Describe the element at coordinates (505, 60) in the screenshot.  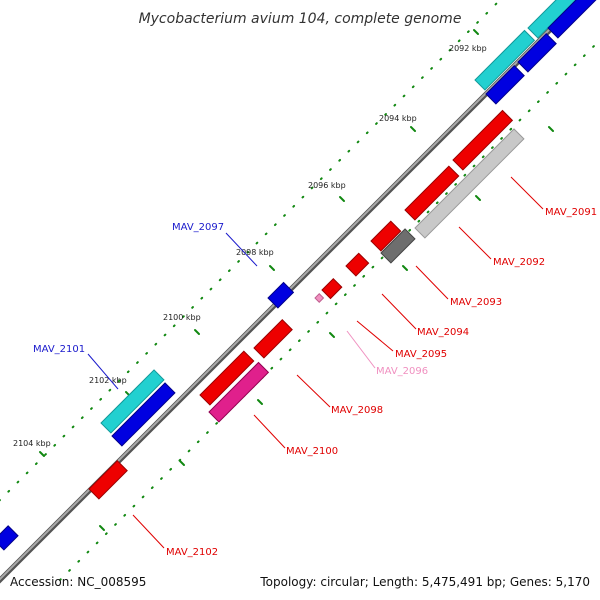
I see `gene-feature-cyan` at that location.